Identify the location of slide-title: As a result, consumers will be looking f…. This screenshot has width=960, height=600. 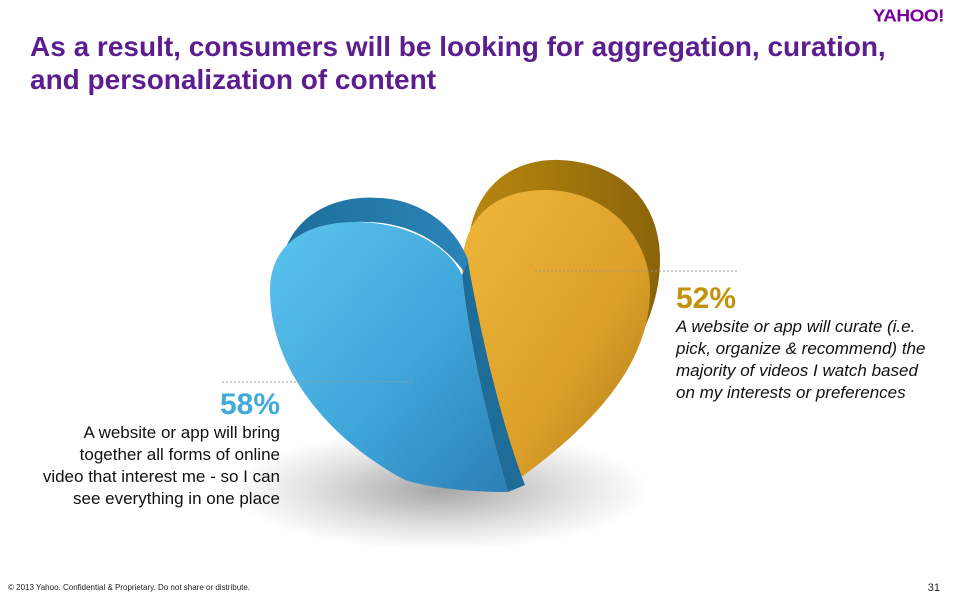
(458, 63).